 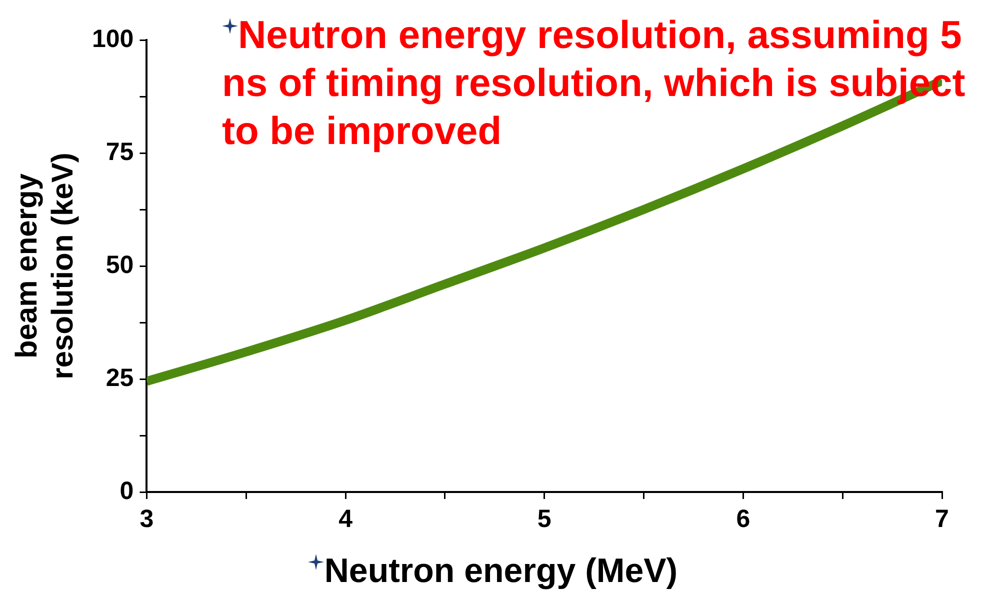 What do you see at coordinates (113, 38) in the screenshot?
I see `y-tick-label: 100` at bounding box center [113, 38].